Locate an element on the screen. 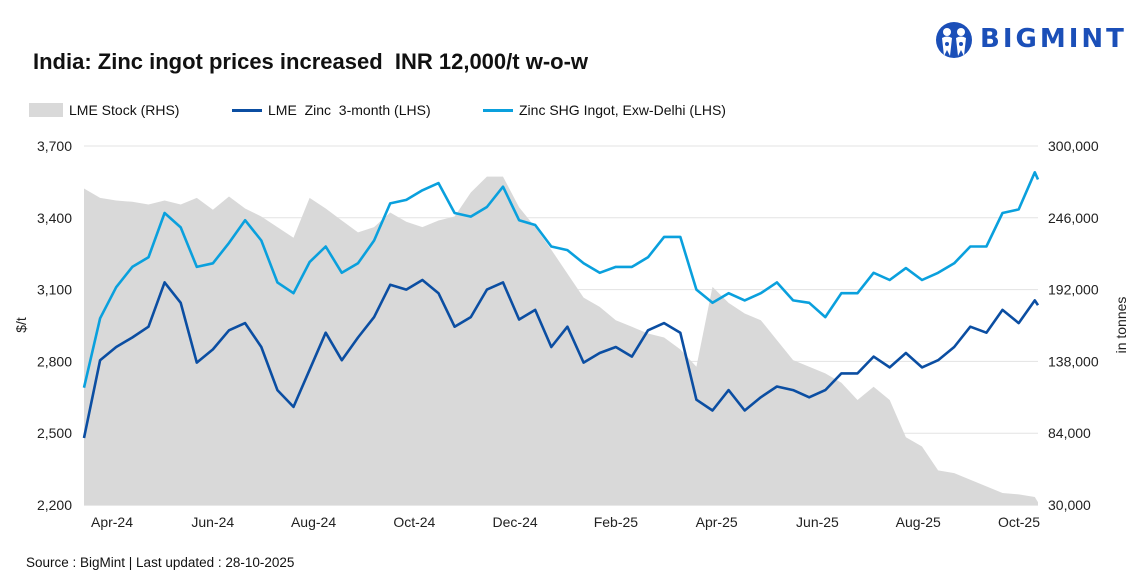 The image size is (1134, 586). legend-item-lme-stock: LME Stock (RHS) is located at coordinates (104, 110).